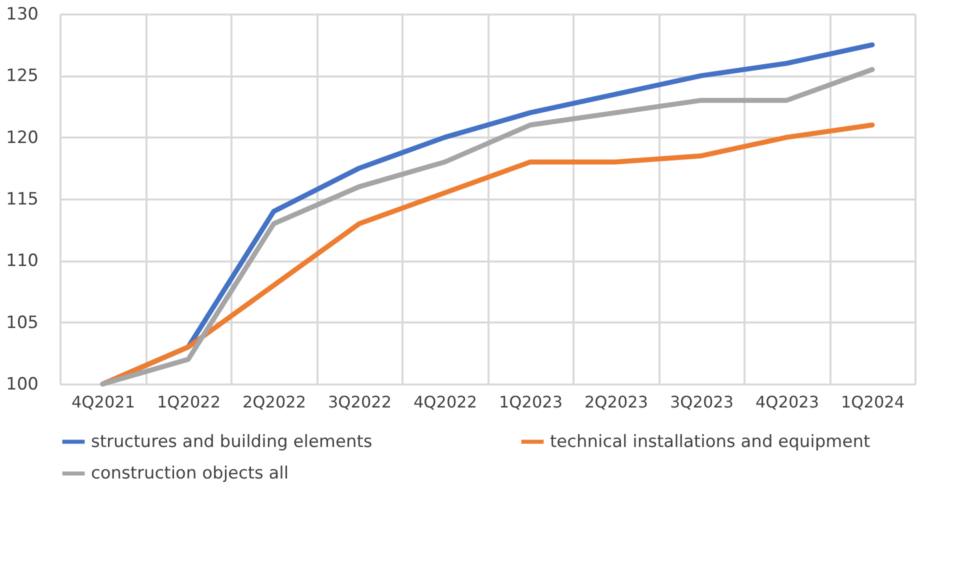  Describe the element at coordinates (22, 322) in the screenshot. I see `y-tick-label: 105` at that location.